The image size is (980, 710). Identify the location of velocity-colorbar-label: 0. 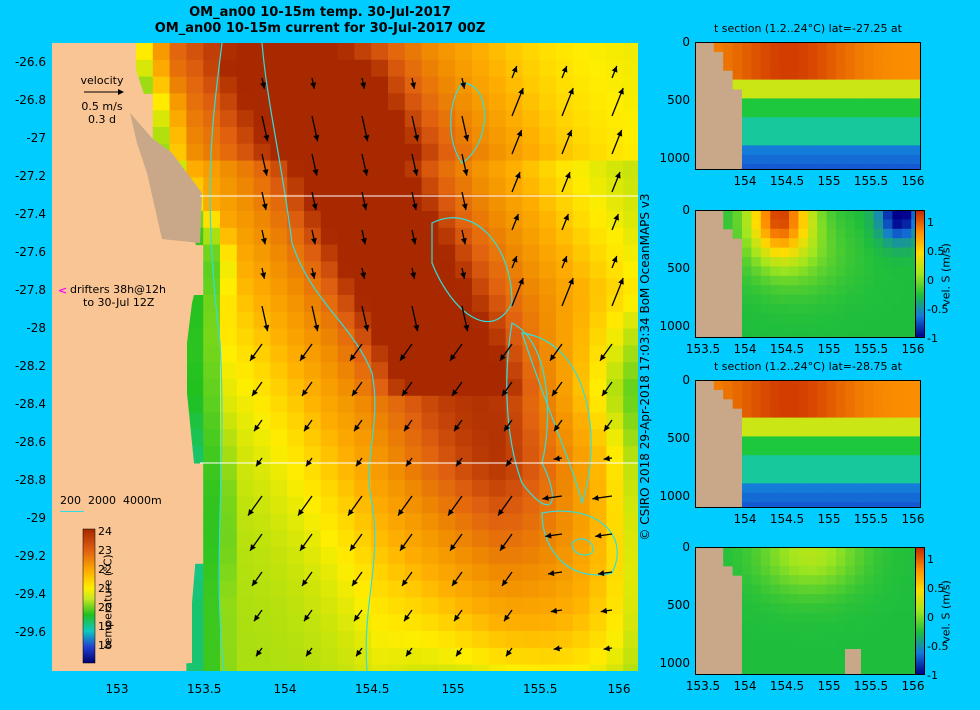
(930, 280).